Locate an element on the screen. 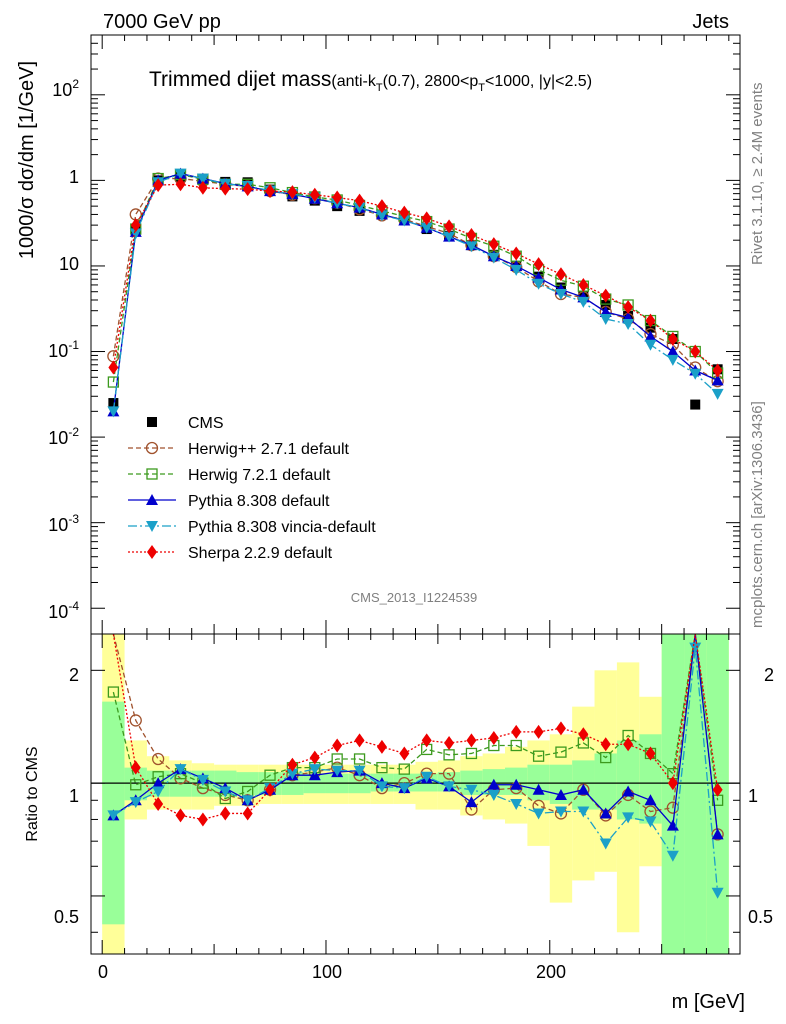 The image size is (786, 1024). legend-label: Herwig++ 2.7.1 default is located at coordinates (269, 449).